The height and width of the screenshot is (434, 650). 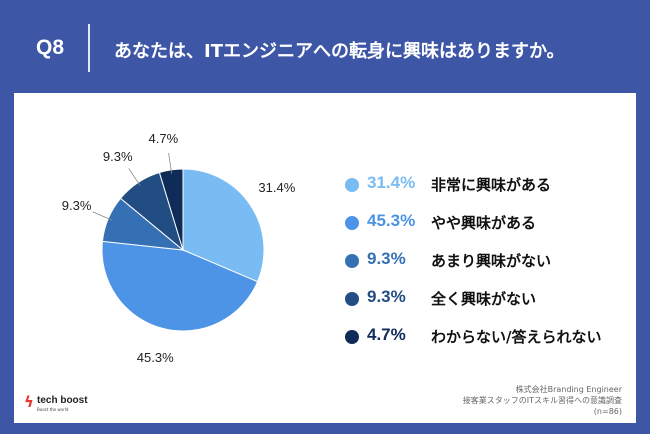 What do you see at coordinates (386, 334) in the screenshot?
I see `legend-percent: 4.7%` at bounding box center [386, 334].